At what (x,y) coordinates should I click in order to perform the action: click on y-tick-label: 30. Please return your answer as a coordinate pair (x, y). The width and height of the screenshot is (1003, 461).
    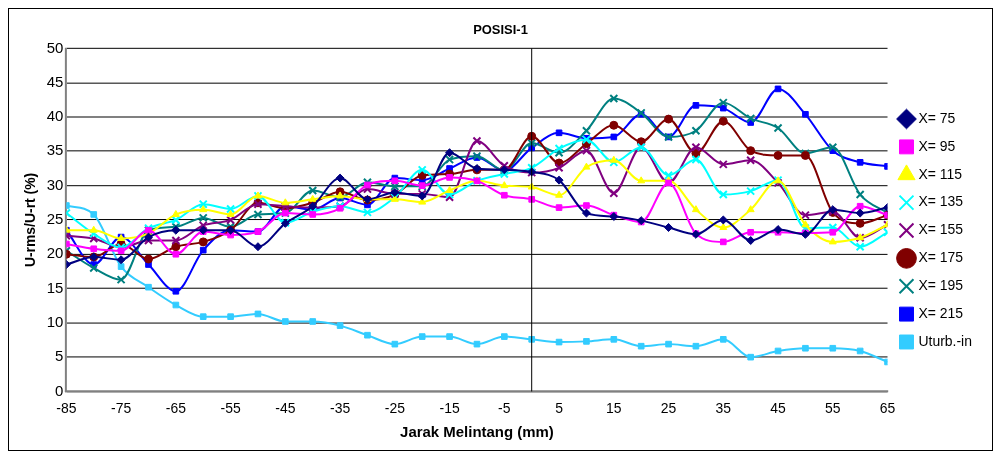
    Looking at the image, I should click on (55, 184).